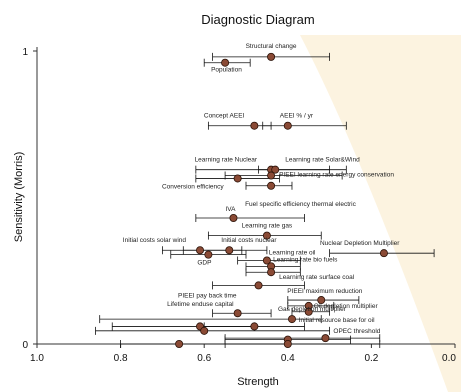 The height and width of the screenshot is (392, 461). I want to click on x-tick-label: 0.6, so click(204, 358).